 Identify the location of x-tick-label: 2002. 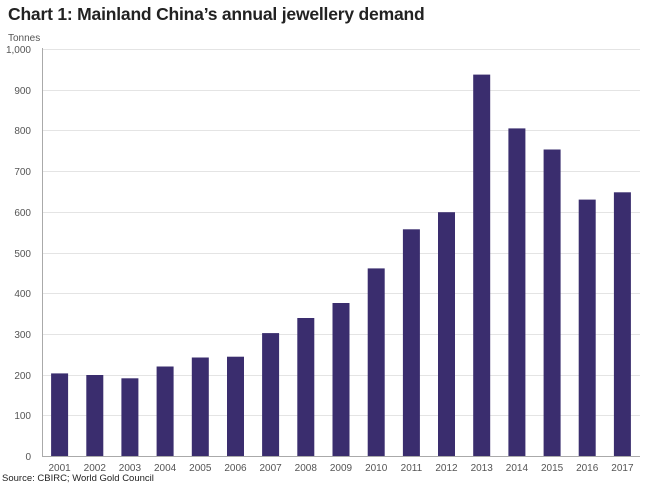
(95, 468).